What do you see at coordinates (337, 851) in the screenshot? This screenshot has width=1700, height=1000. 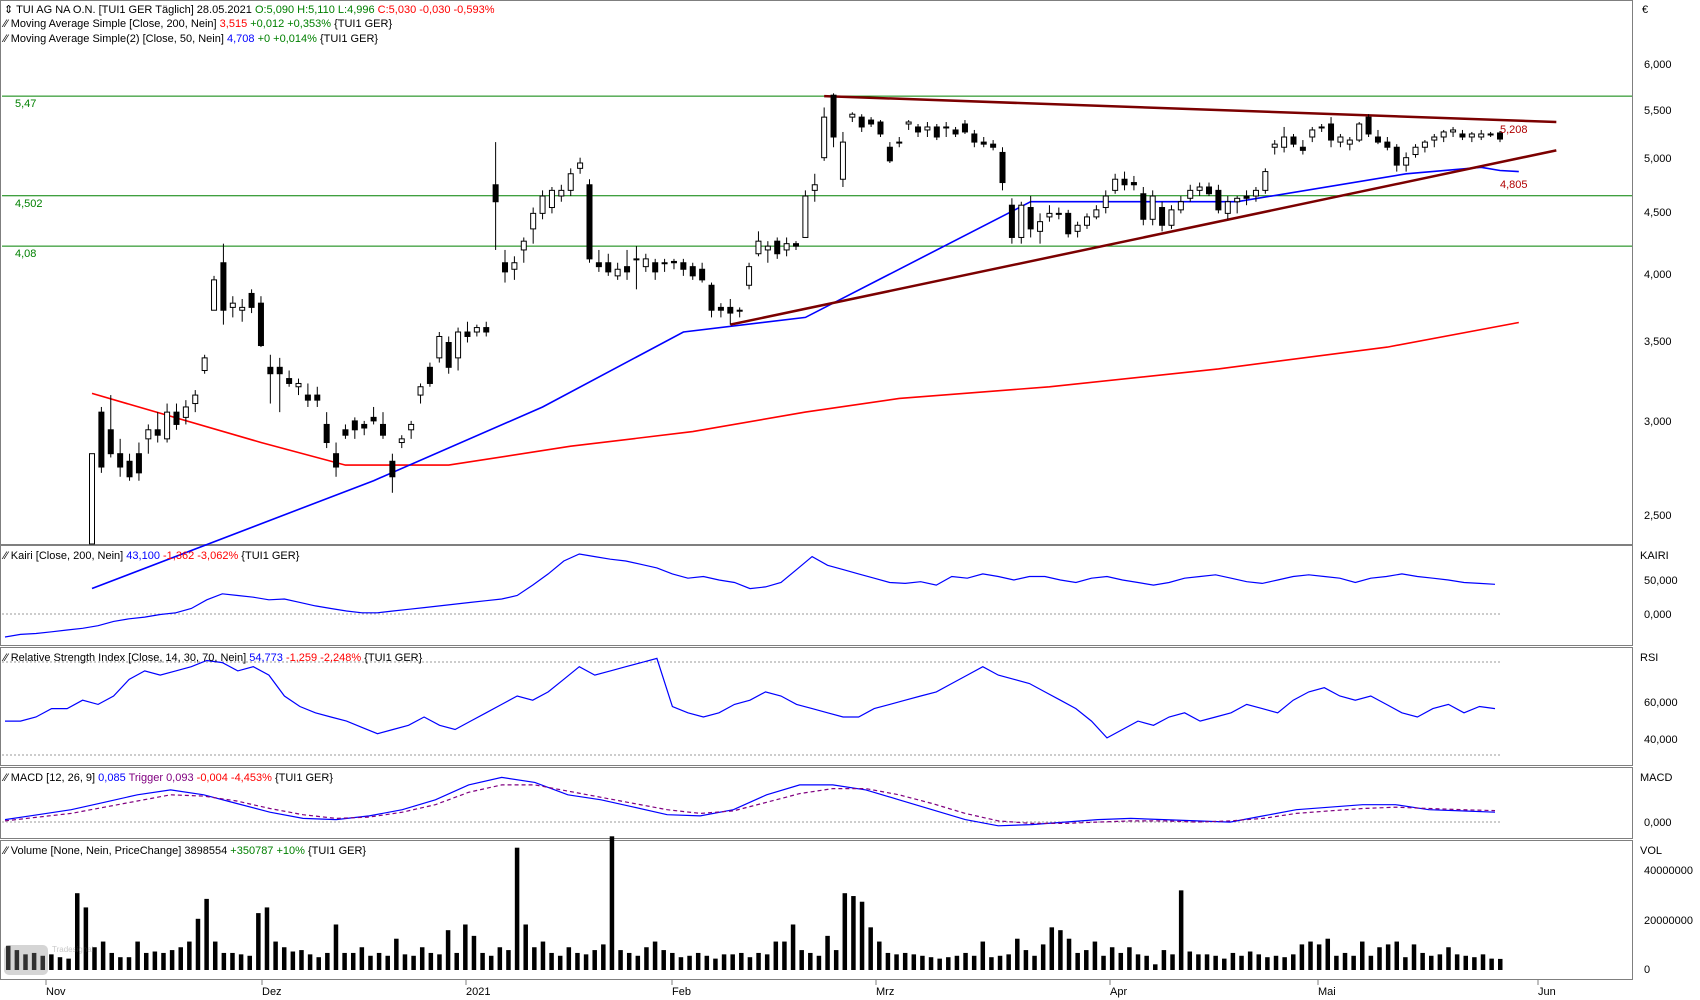 I see `volume-tag: {TUI1 GER}` at bounding box center [337, 851].